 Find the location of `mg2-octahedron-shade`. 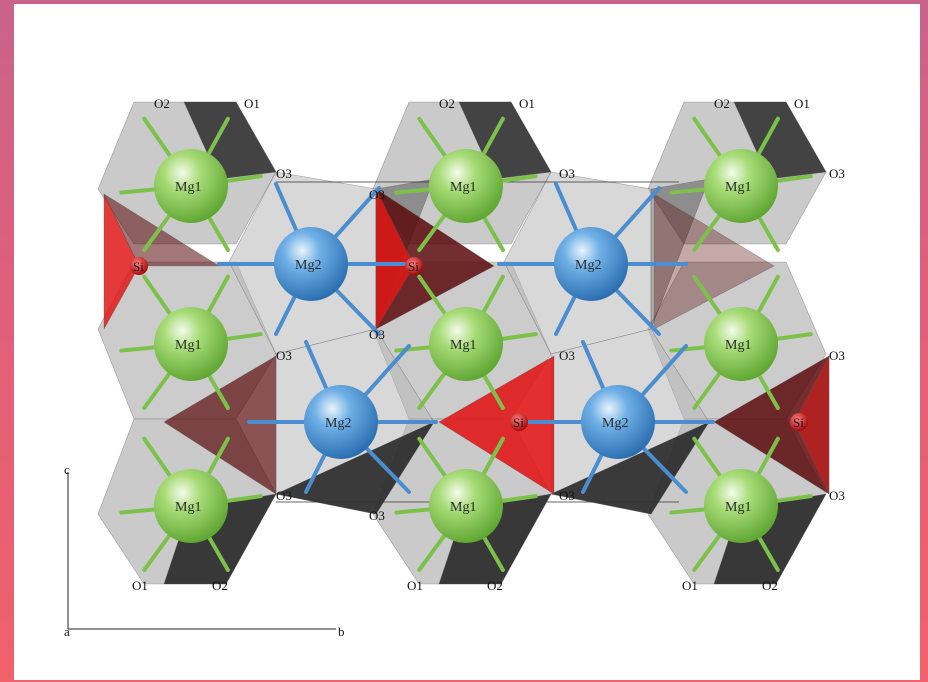

mg2-octahedron-shade is located at coordinates (680, 254).